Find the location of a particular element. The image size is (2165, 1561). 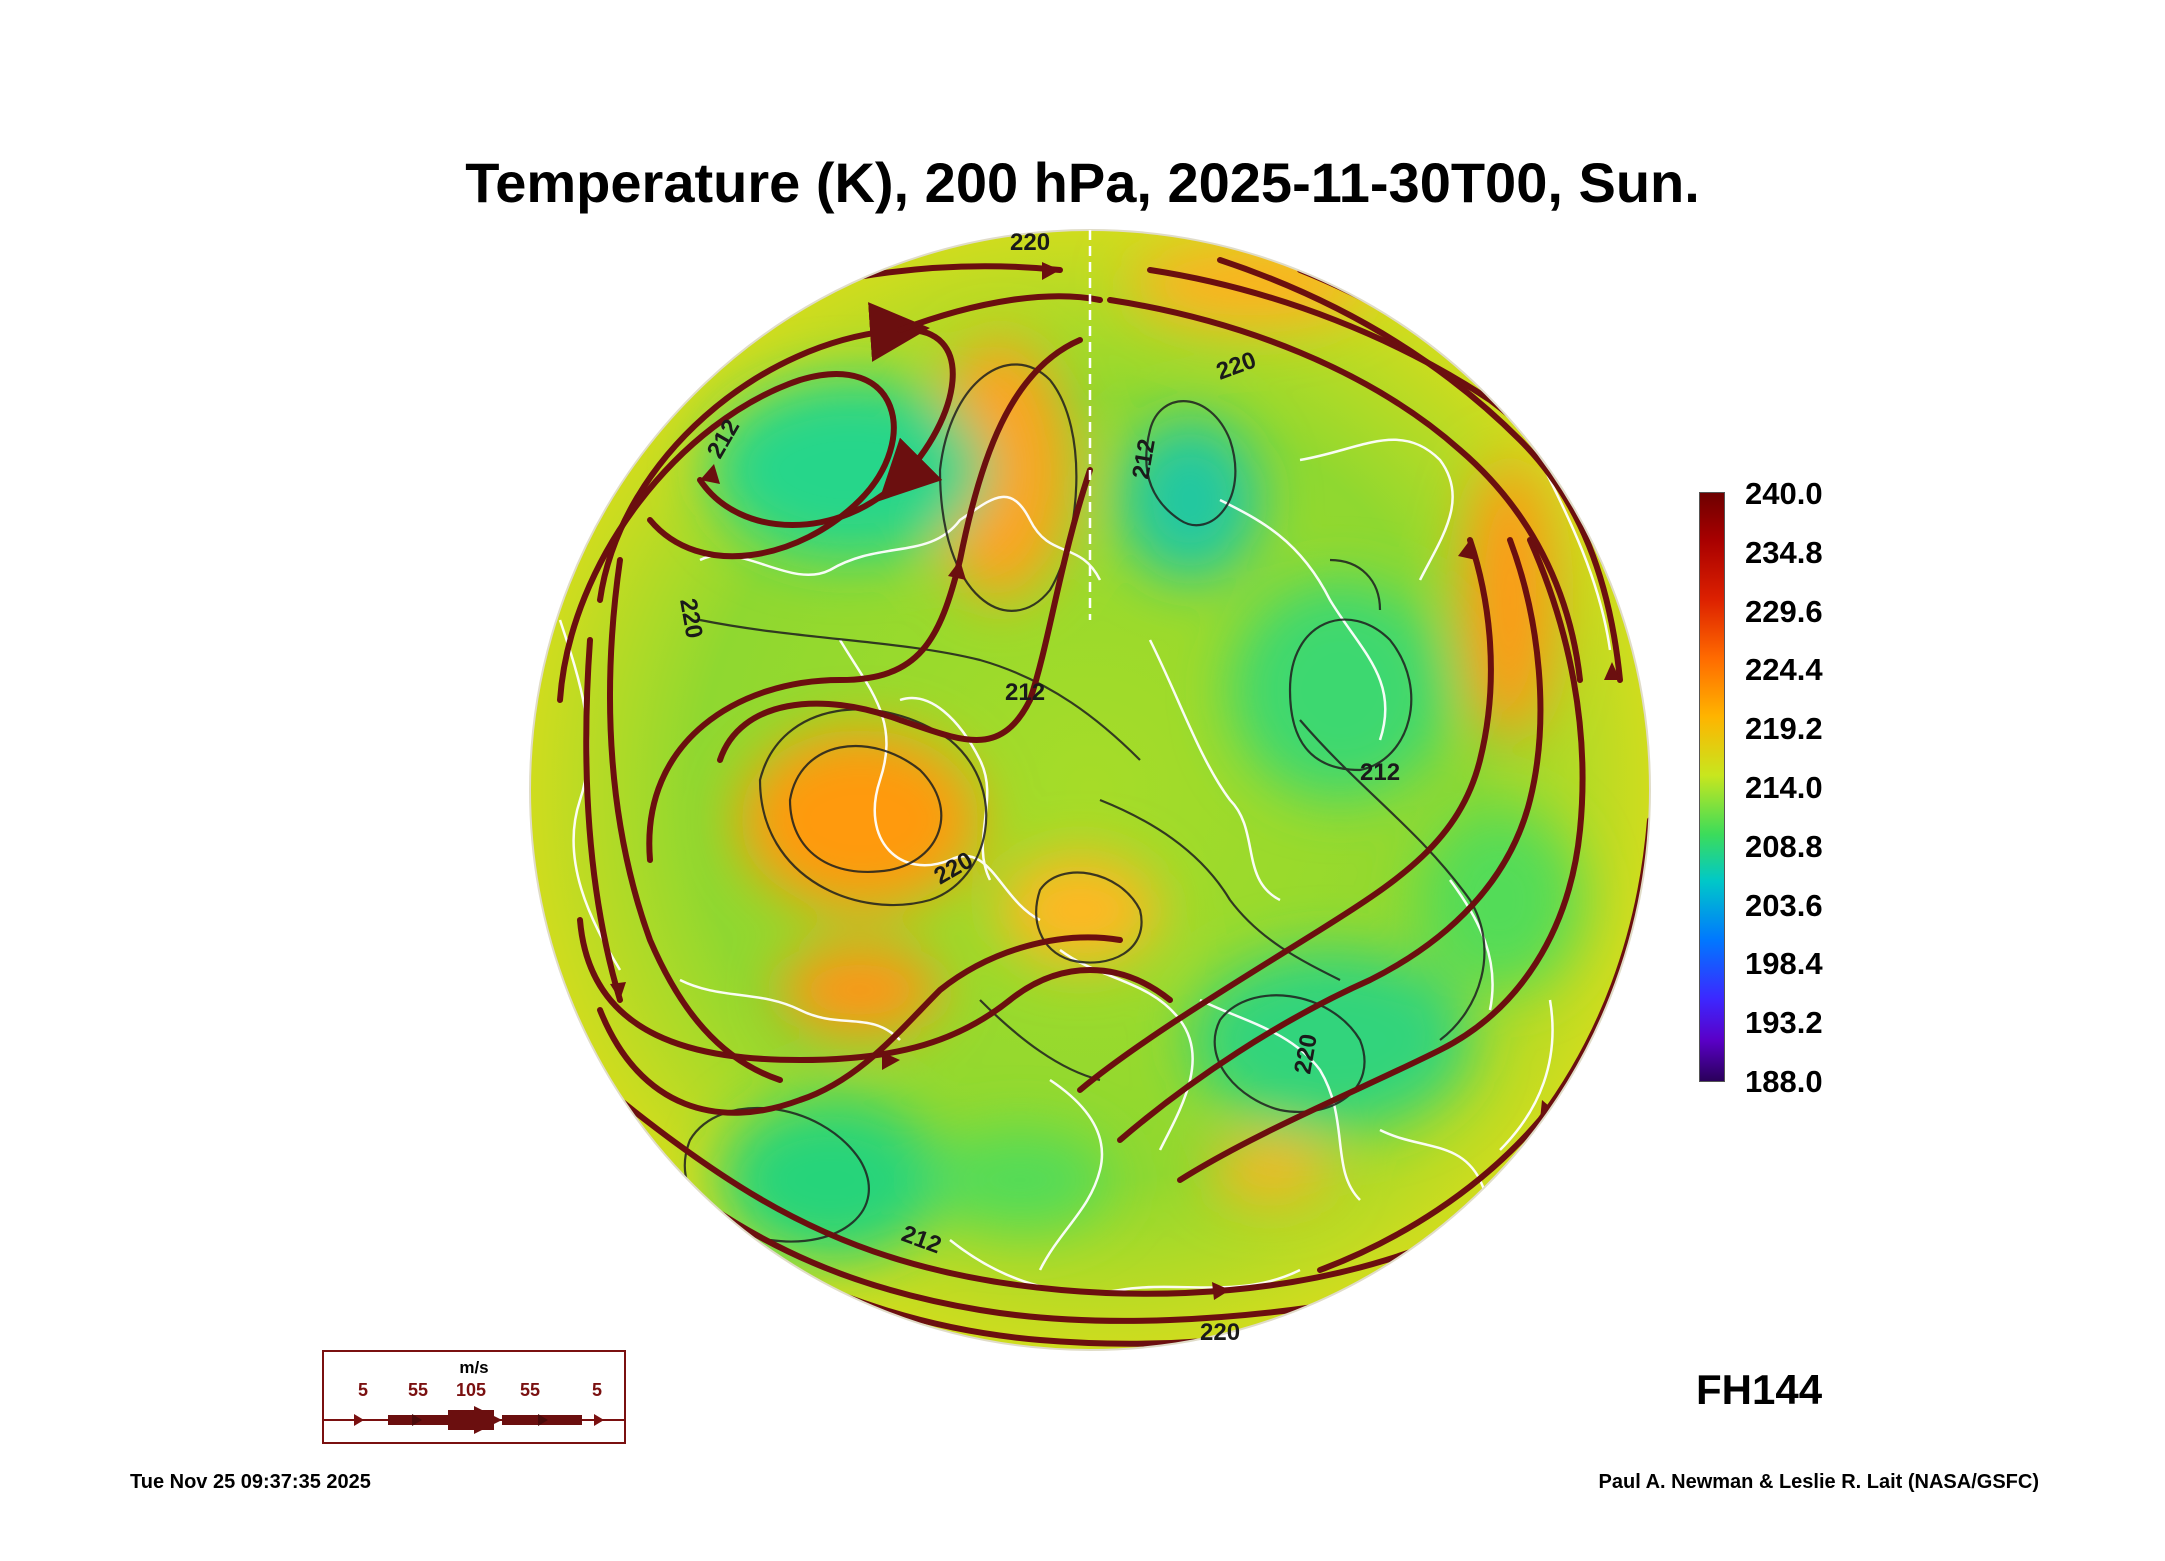

wind-speed-legend: m/s 5 55 105 55 5 is located at coordinates (474, 1397).